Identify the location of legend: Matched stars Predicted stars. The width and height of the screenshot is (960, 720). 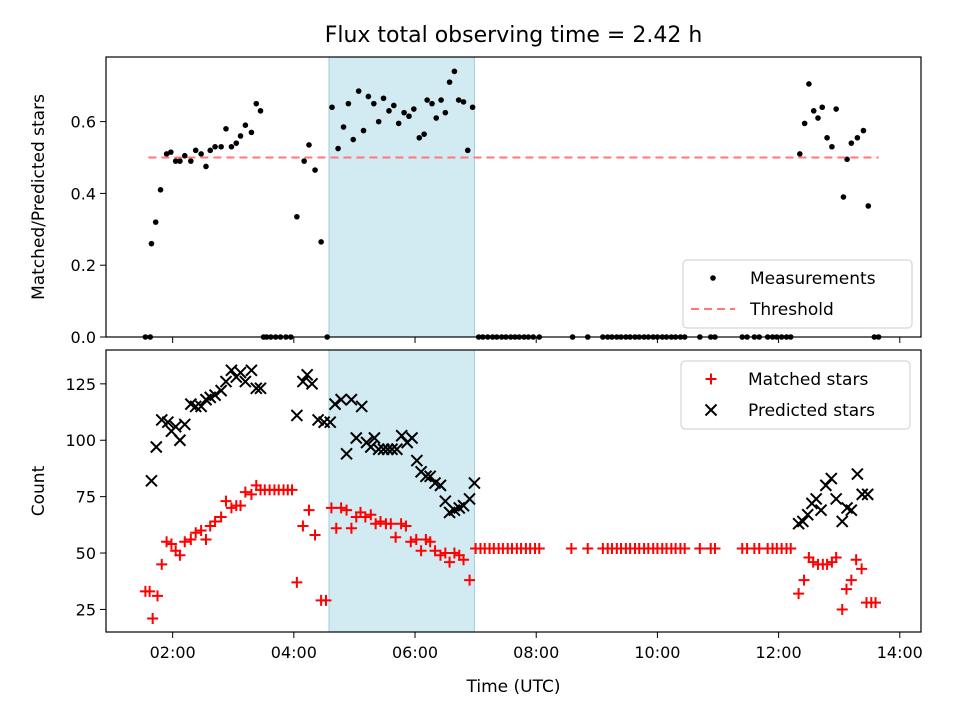
(795, 395).